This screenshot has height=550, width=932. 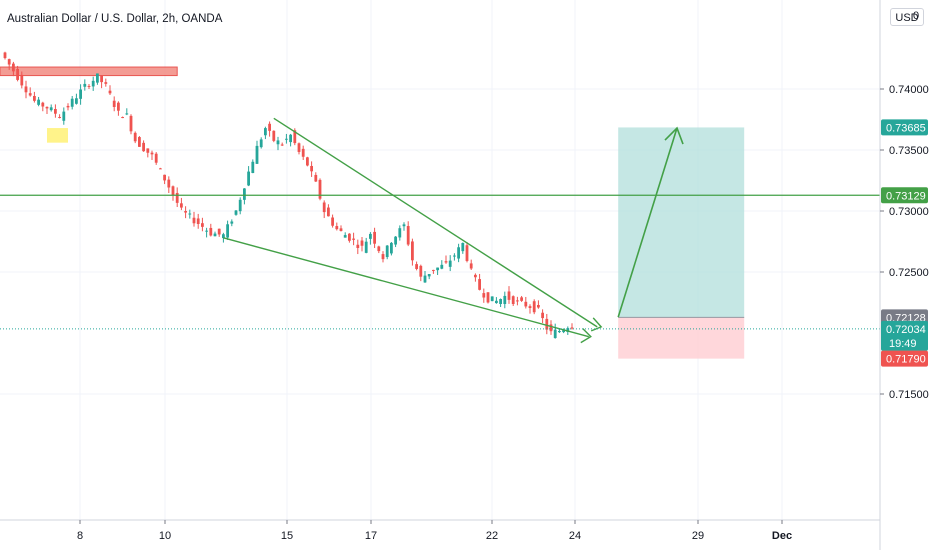 I want to click on price-badge-horizontal-line, so click(x=904, y=195).